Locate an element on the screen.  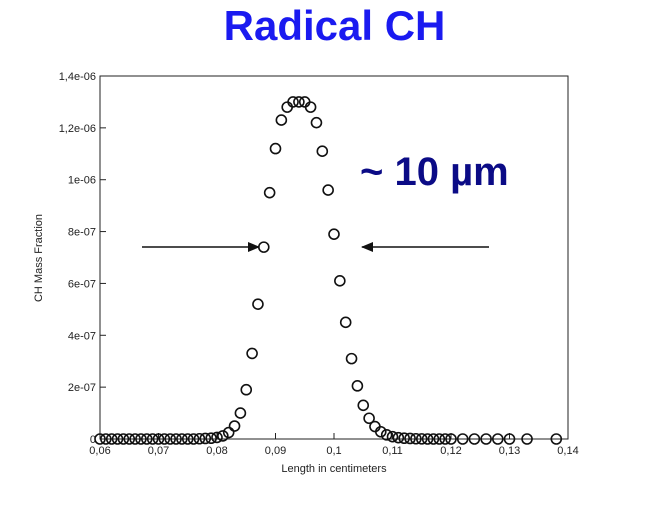
x-tick-label: 0,09 is located at coordinates (275, 451).